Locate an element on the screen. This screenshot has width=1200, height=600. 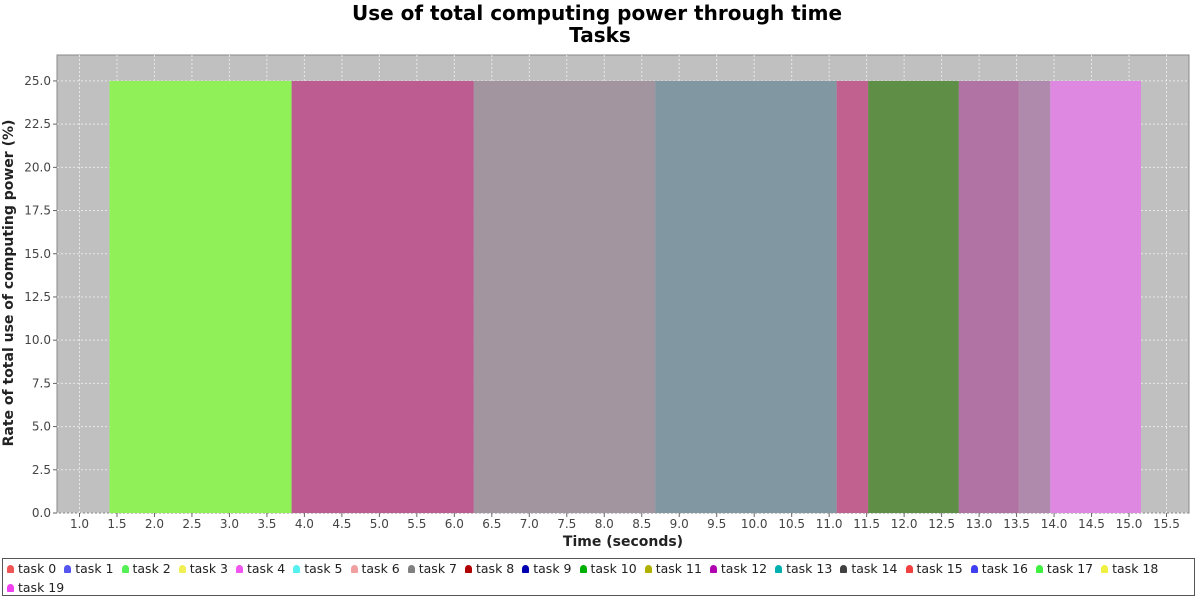
legend-item: task 3 is located at coordinates (203, 568).